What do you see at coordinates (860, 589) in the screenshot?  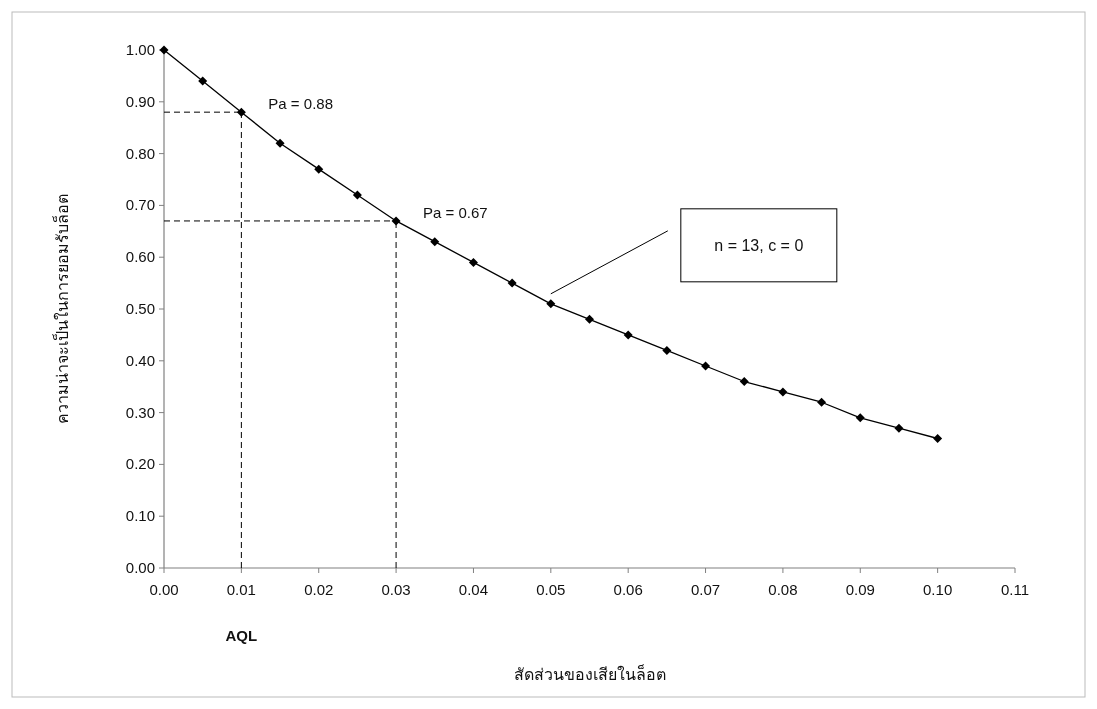 I see `x-tick-label: 0.09` at bounding box center [860, 589].